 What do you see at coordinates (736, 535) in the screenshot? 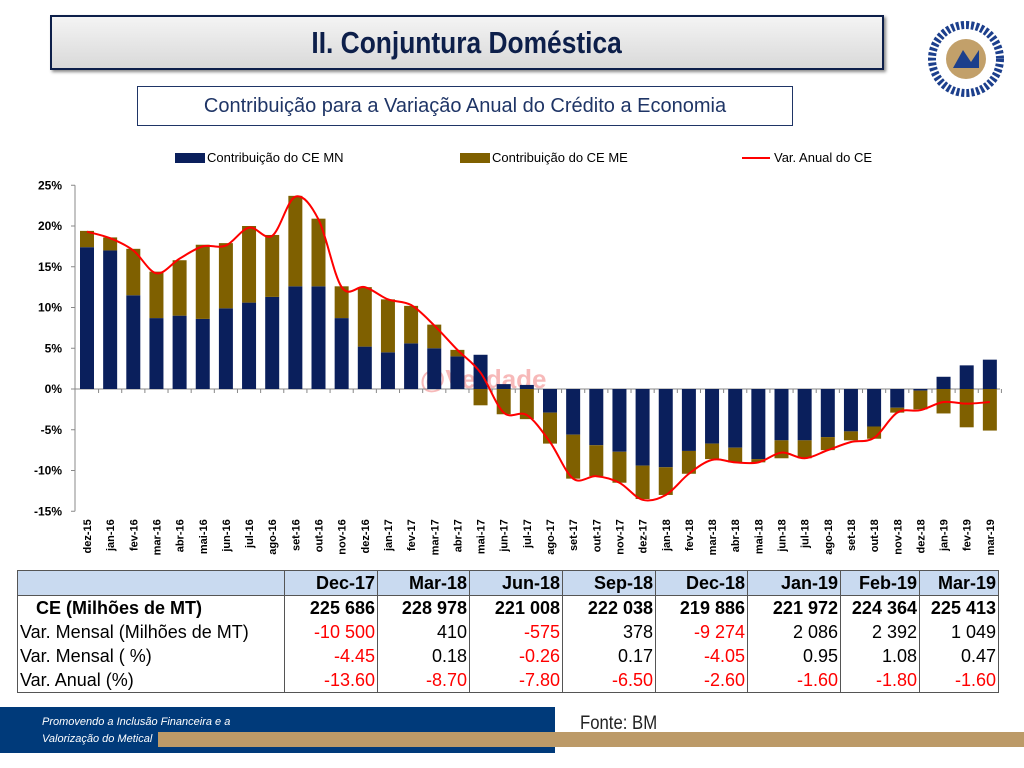
I see `x-tick-label: abr-18` at bounding box center [736, 535].